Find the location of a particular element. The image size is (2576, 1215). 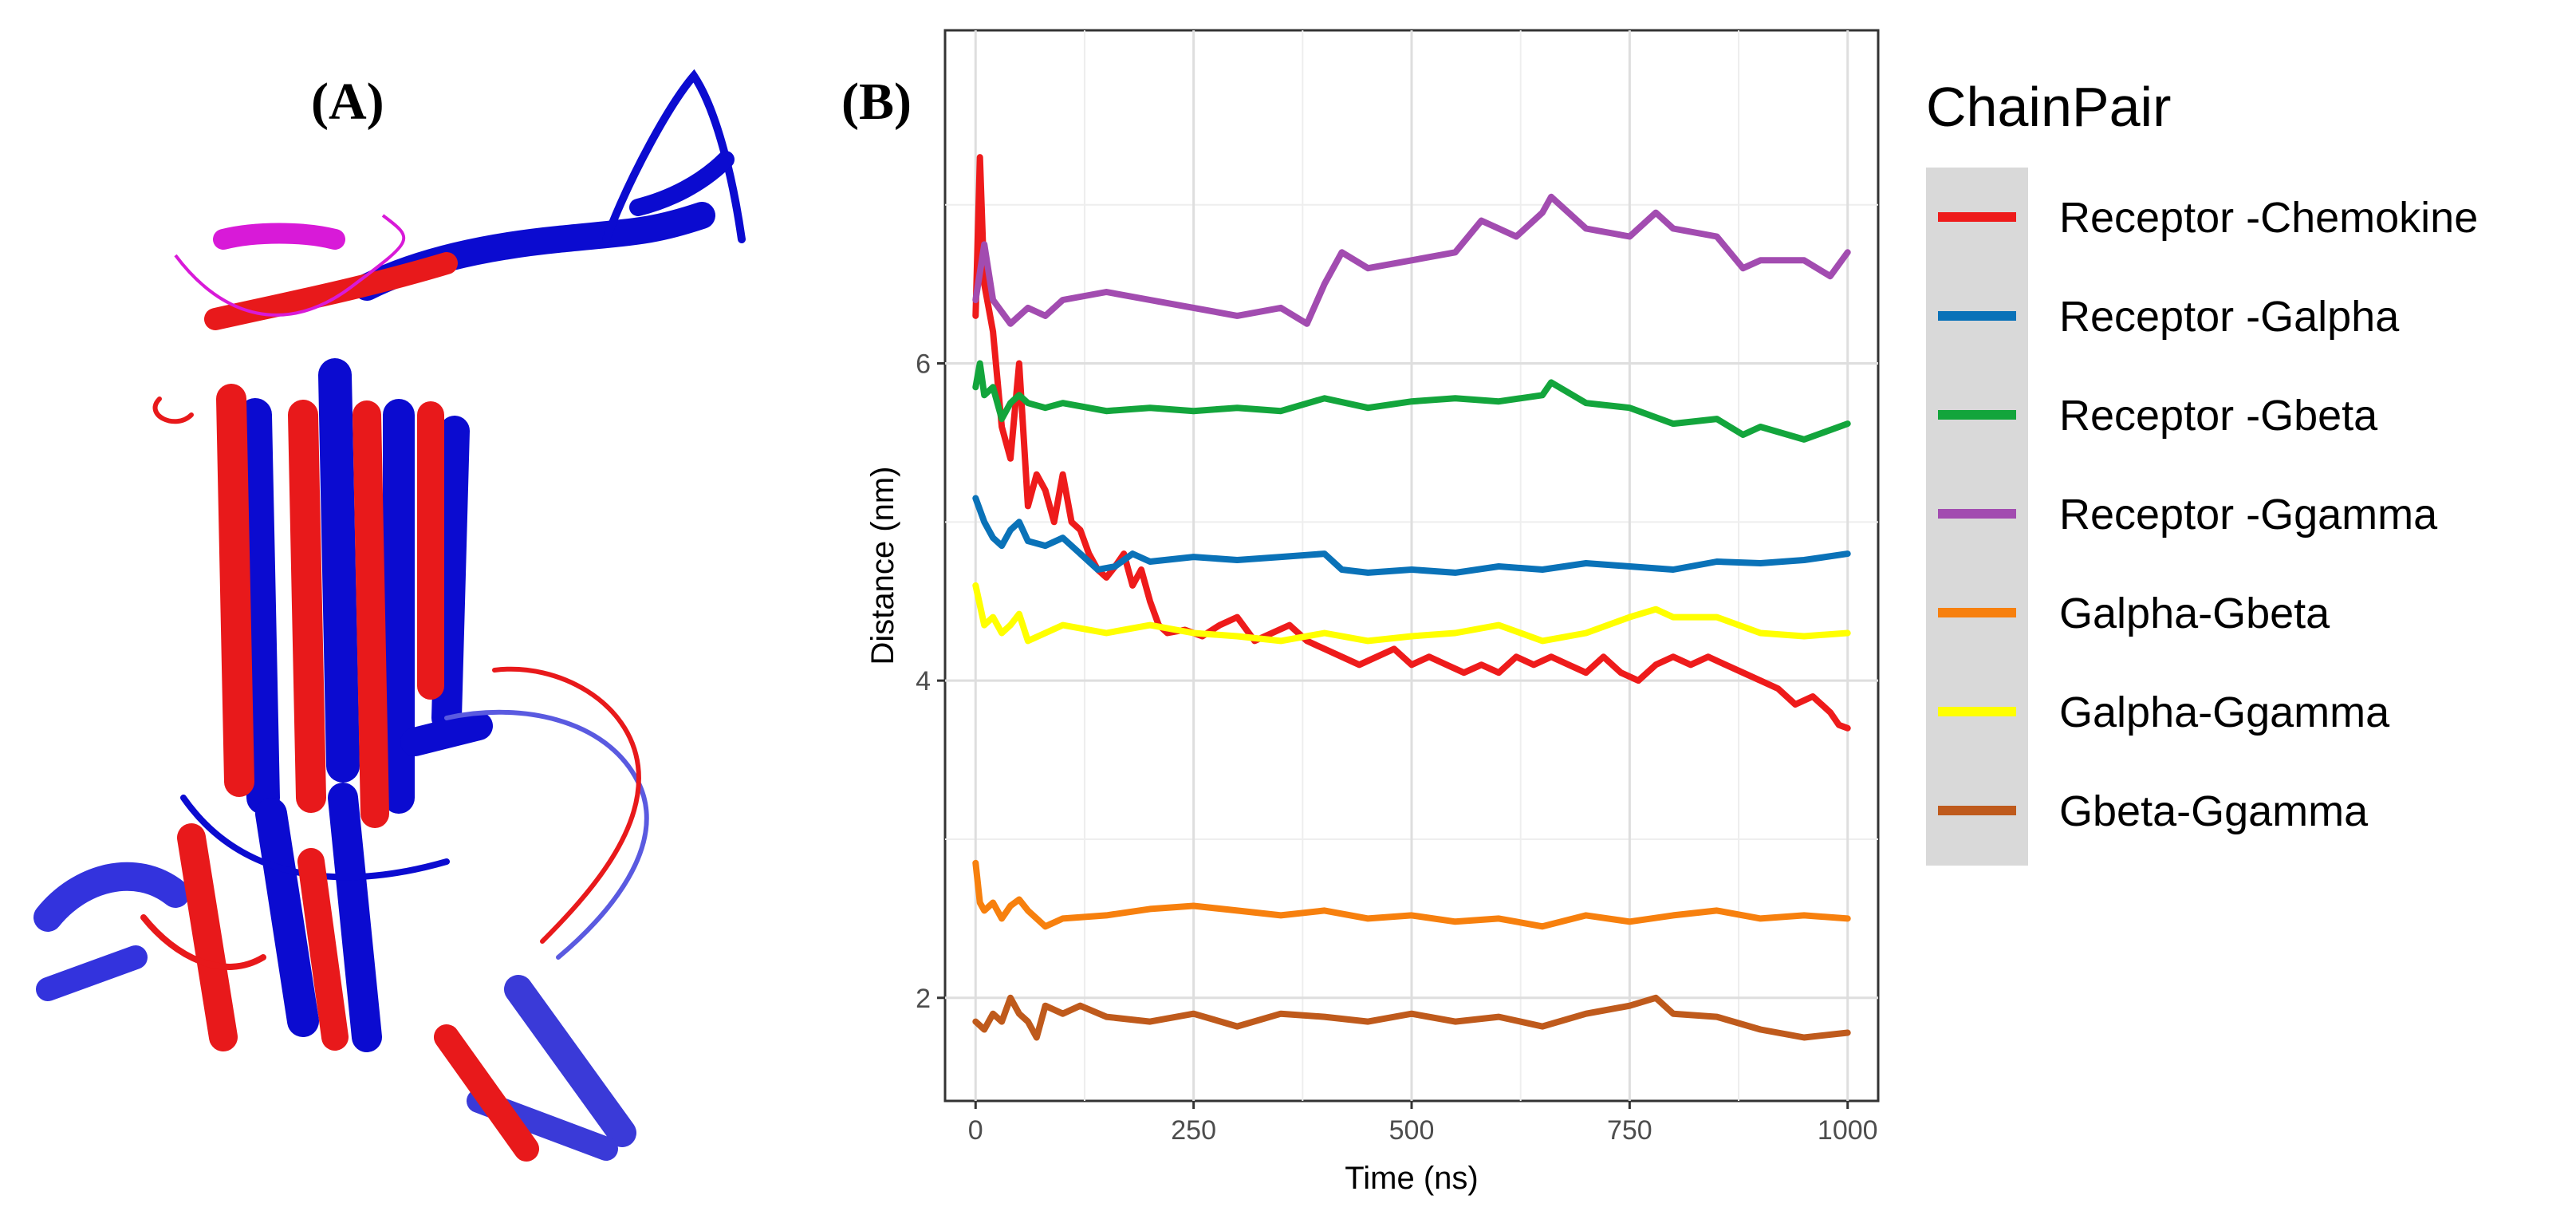

series-line-receptor-galpha is located at coordinates (1411, 535).